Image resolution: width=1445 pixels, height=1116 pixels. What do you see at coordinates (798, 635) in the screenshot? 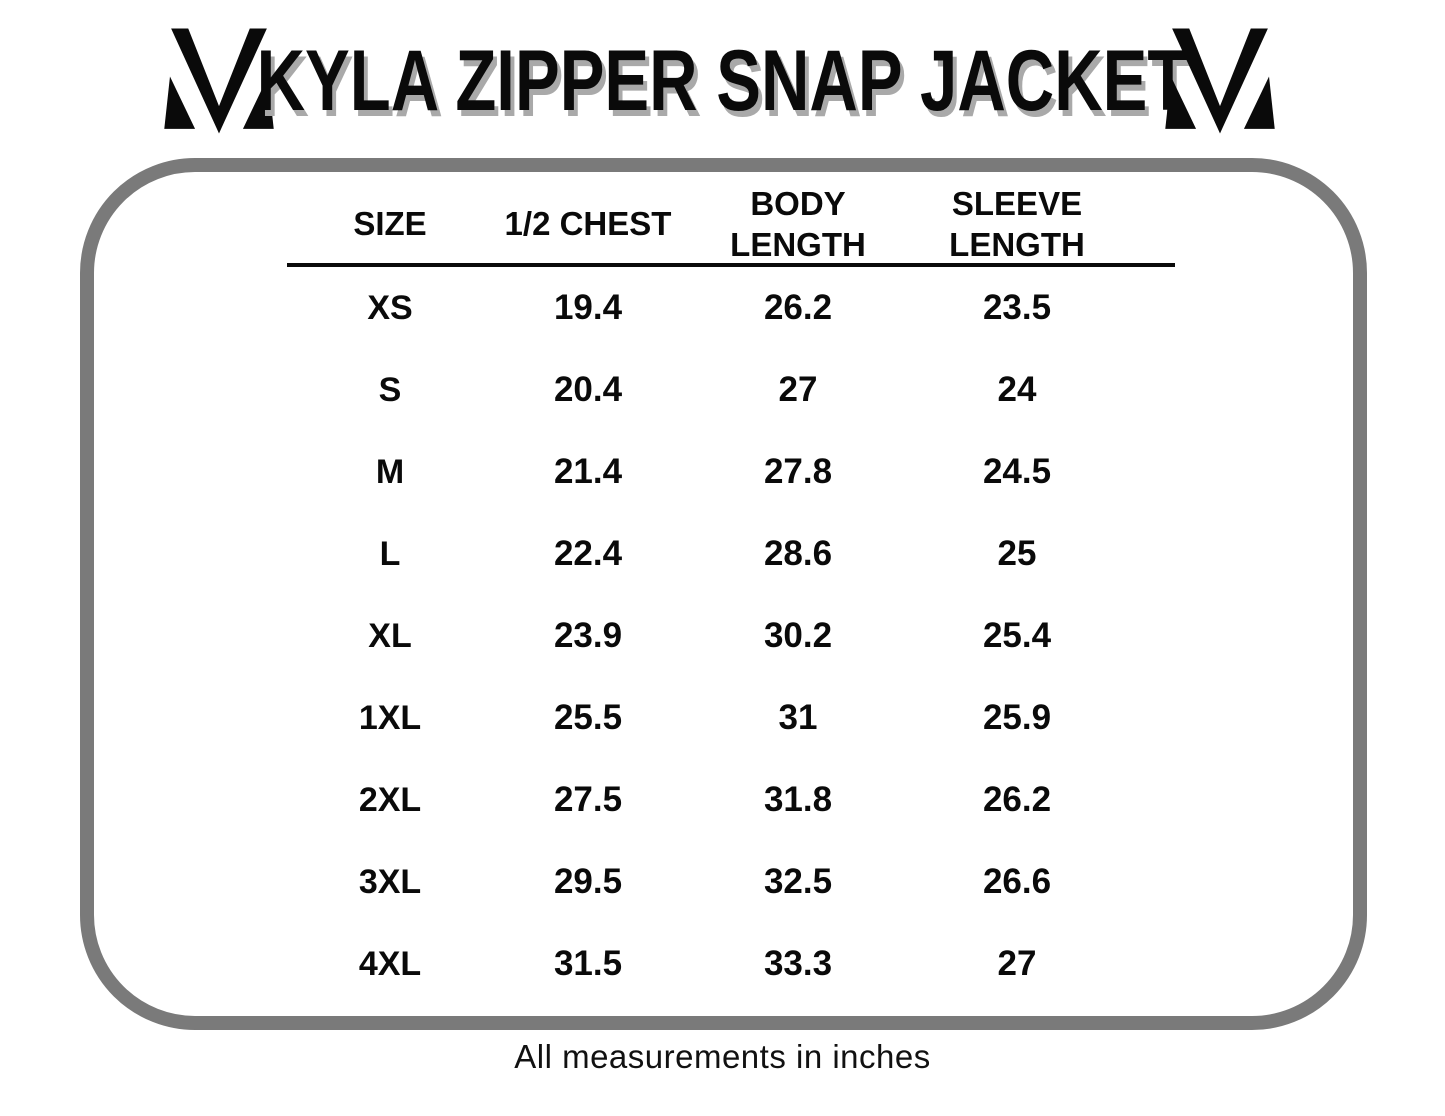
I see `cell-body-length: 30.2` at bounding box center [798, 635].